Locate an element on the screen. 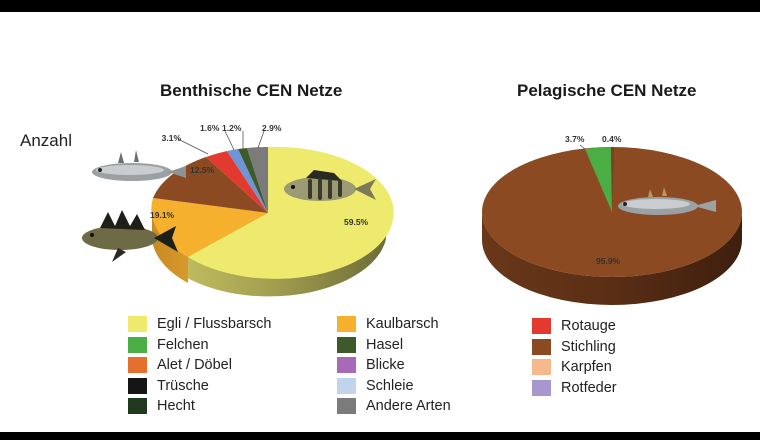  legend-swatch-blicke is located at coordinates (346, 365).